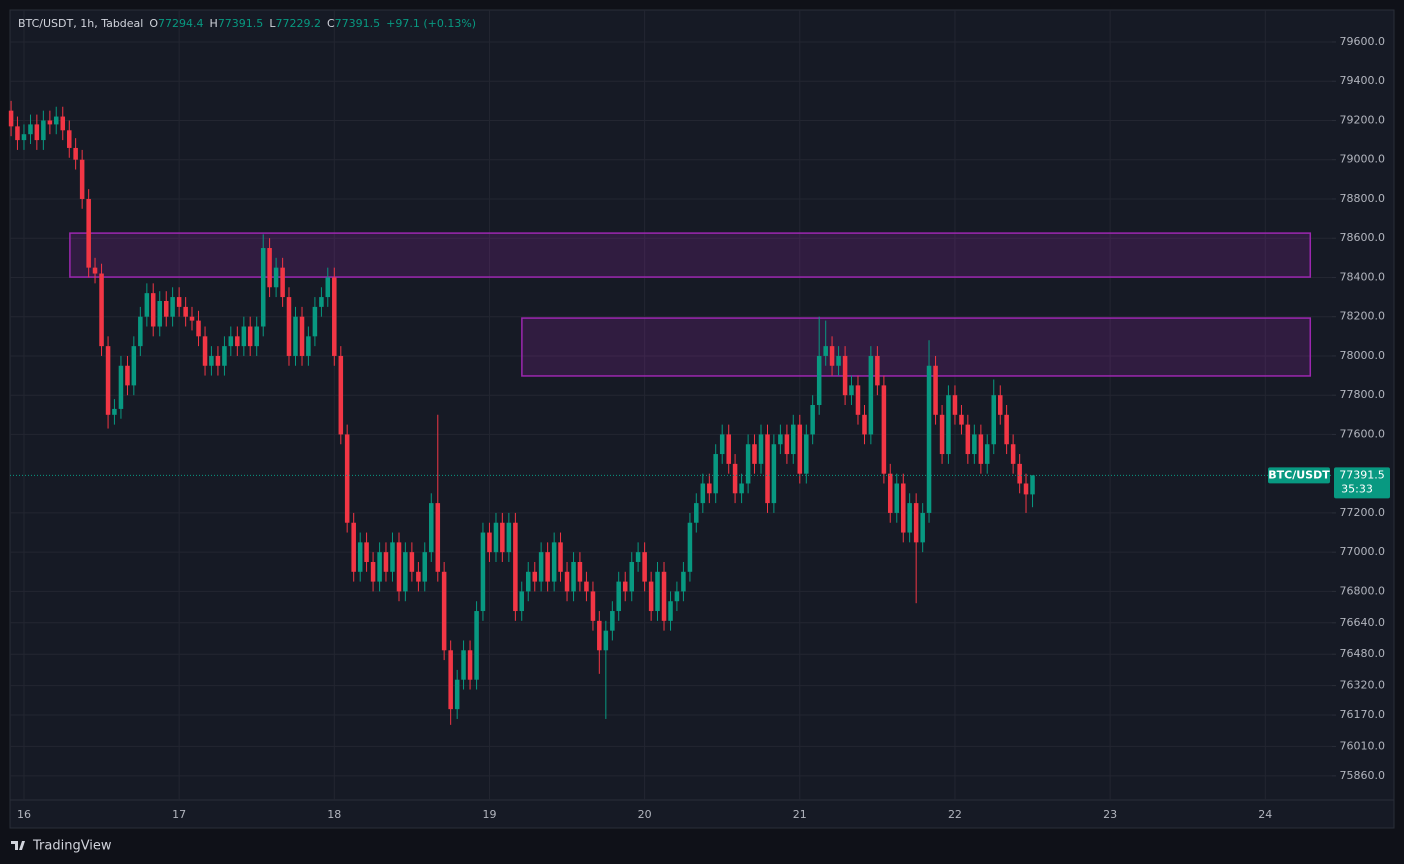 This screenshot has width=1404, height=864. Describe the element at coordinates (431, 23) in the screenshot. I see `change-value: +97.1 (+0.13%)` at that location.